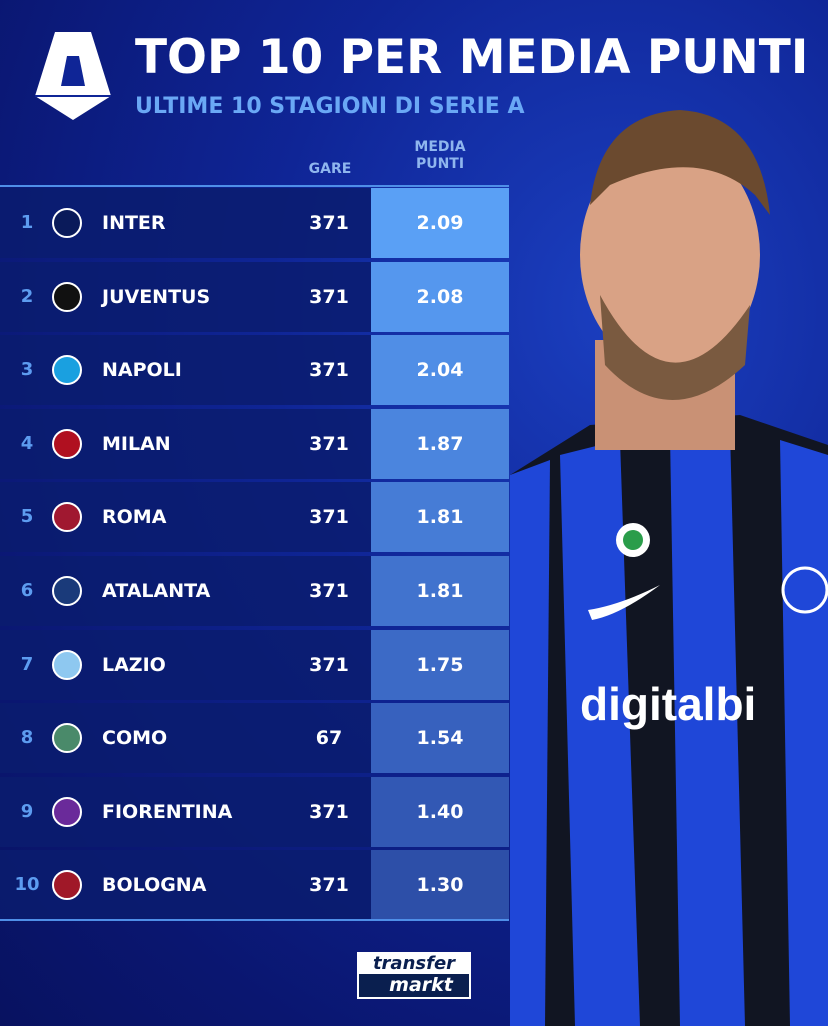  Describe the element at coordinates (27, 222) in the screenshot. I see `rank: 1` at that location.